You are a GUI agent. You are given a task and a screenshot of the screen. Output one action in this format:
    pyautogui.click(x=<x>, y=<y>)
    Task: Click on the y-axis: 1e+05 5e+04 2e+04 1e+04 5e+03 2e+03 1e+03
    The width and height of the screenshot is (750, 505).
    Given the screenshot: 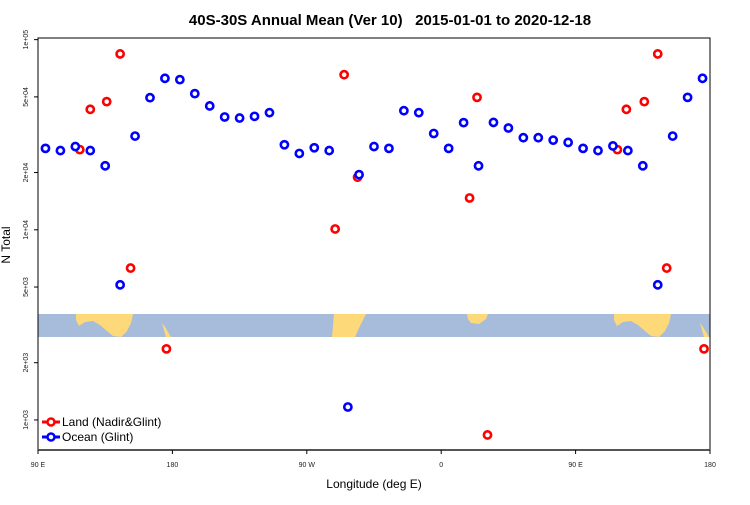 What is the action you would take?
    pyautogui.click(x=30, y=230)
    